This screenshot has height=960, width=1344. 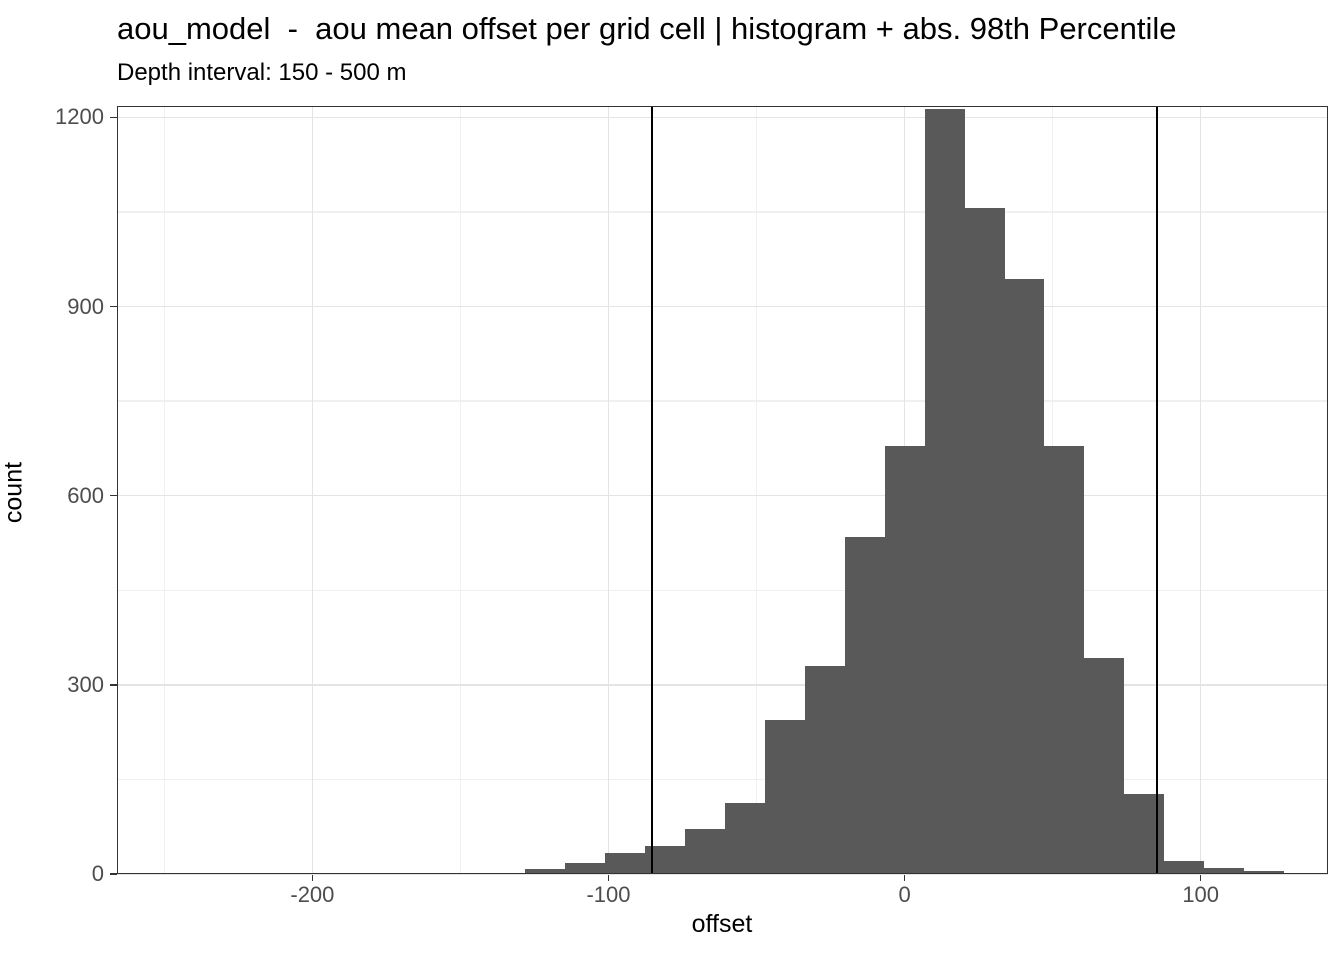 What do you see at coordinates (97, 873) in the screenshot?
I see `y-axis-tick-label: 0` at bounding box center [97, 873].